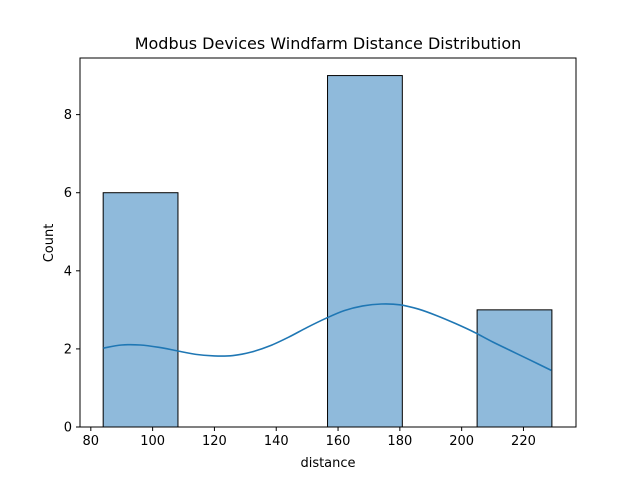 This screenshot has height=480, width=640. I want to click on y-tick-label: 0, so click(68, 428).